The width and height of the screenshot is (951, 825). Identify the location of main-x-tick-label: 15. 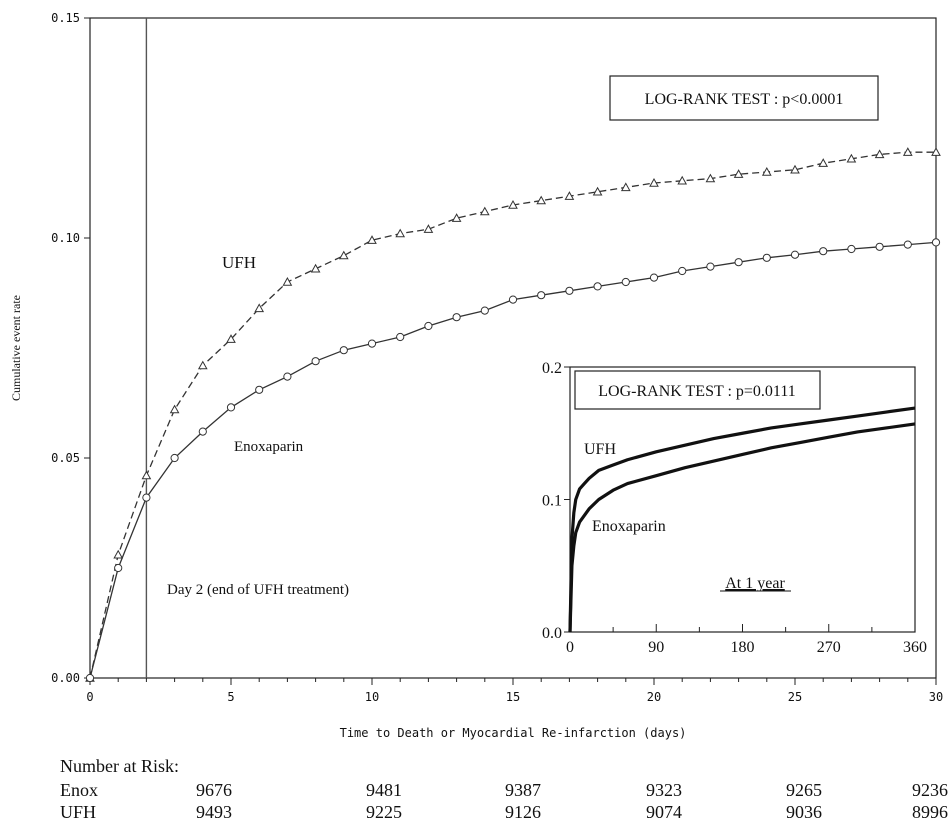
(513, 697).